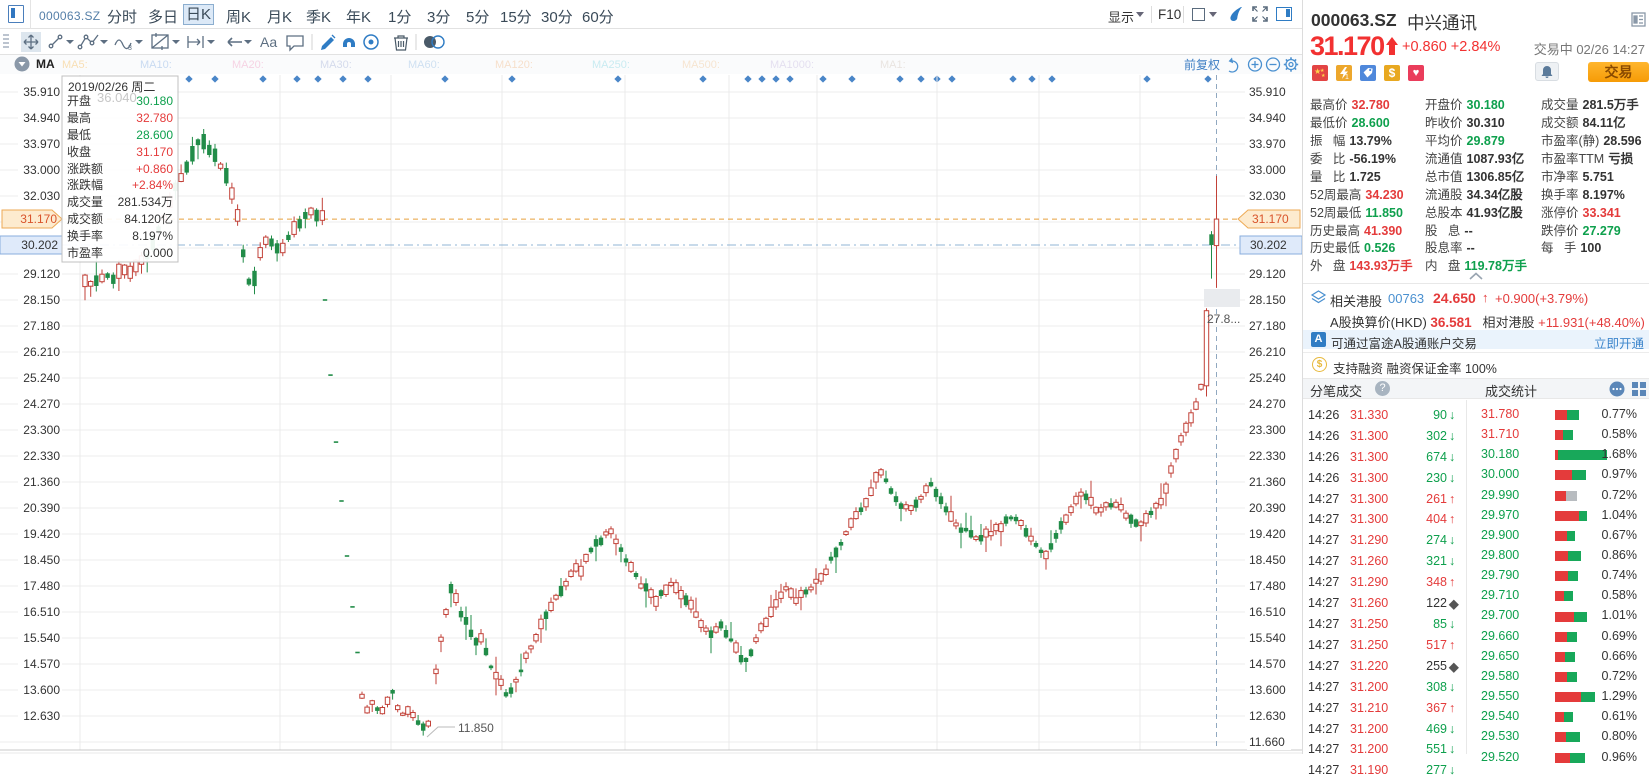 Image resolution: width=1649 pixels, height=777 pixels. What do you see at coordinates (79, 117) in the screenshot?
I see `svg-text: 最高` at bounding box center [79, 117].